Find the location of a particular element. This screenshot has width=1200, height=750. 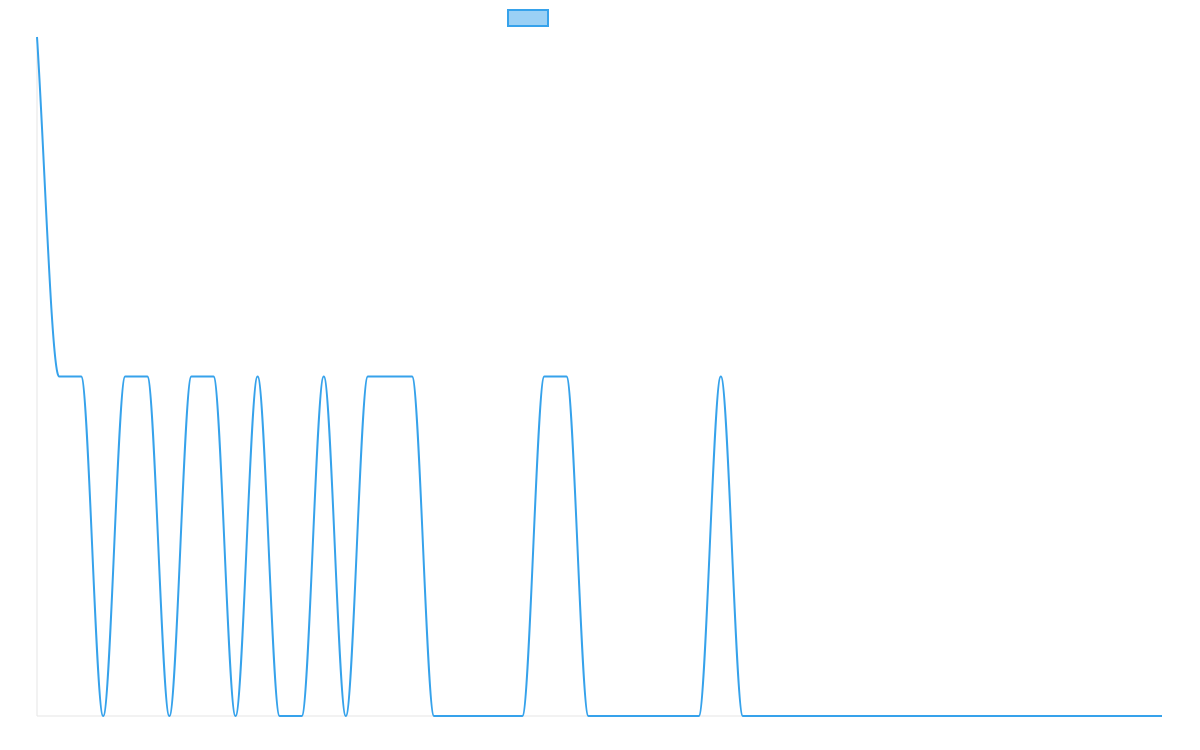

legend-swatch is located at coordinates (528, 18).